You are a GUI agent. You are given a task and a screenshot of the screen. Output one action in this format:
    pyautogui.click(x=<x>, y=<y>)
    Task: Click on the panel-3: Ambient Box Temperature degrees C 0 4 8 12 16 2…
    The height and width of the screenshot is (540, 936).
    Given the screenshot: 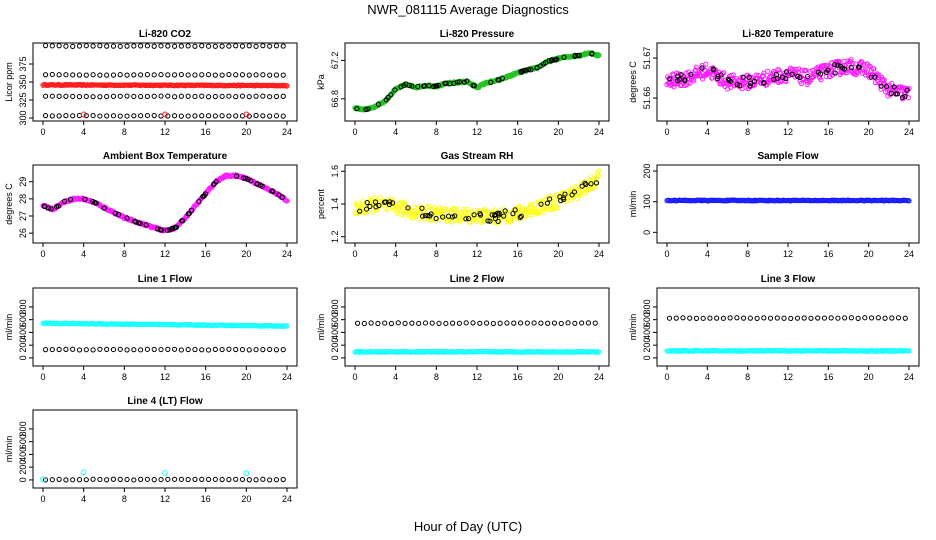 What is the action you would take?
    pyautogui.click(x=151, y=205)
    